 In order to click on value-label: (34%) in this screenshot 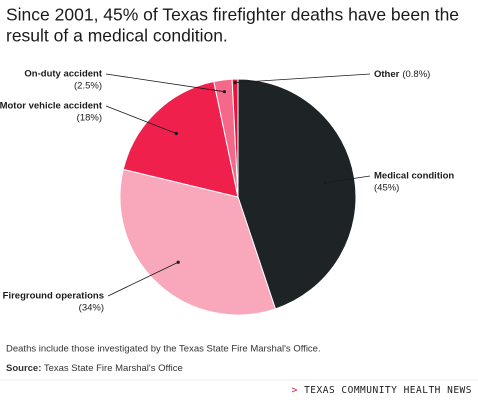, I will do `click(91, 308)`.